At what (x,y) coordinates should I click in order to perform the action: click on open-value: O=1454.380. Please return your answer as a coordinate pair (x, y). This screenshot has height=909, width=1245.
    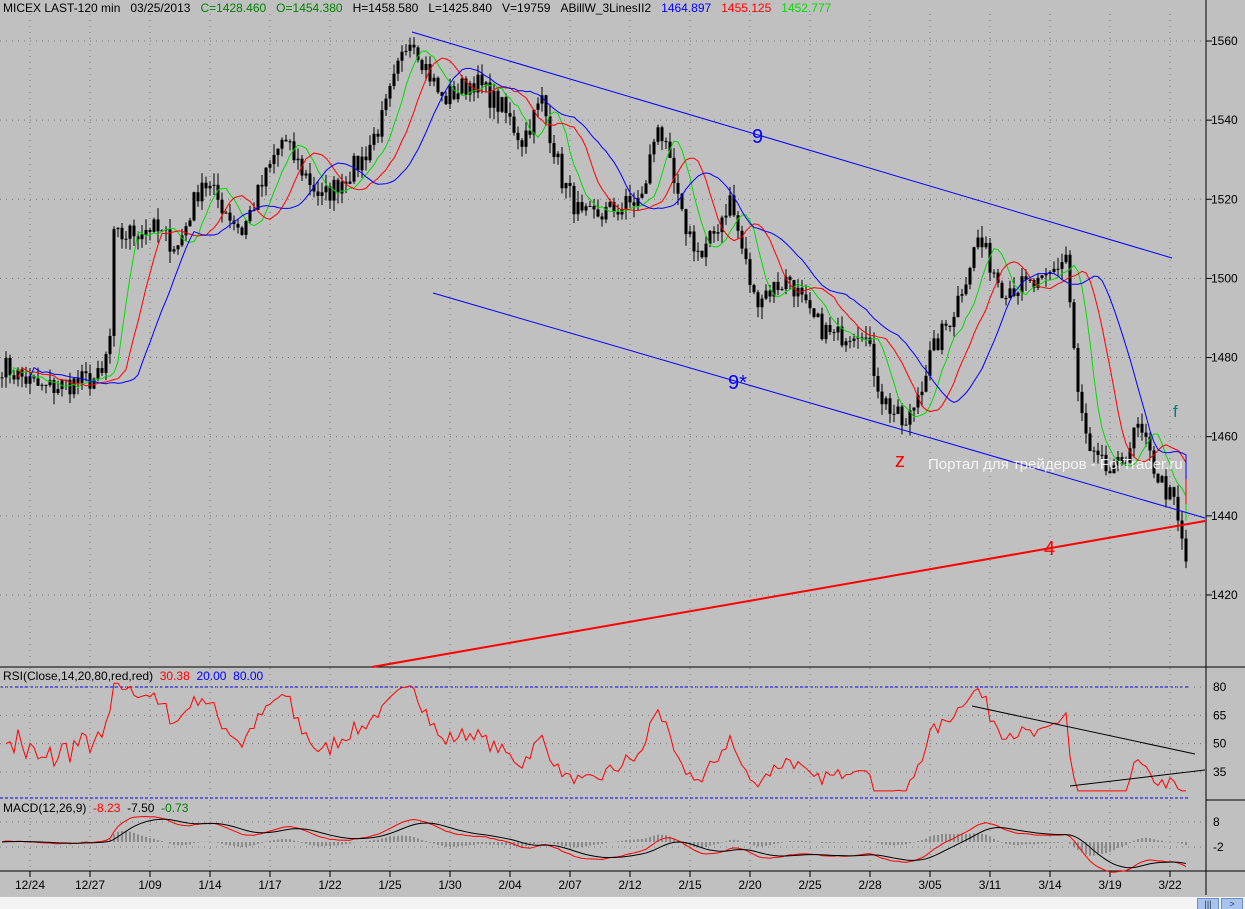
    Looking at the image, I should click on (309, 8).